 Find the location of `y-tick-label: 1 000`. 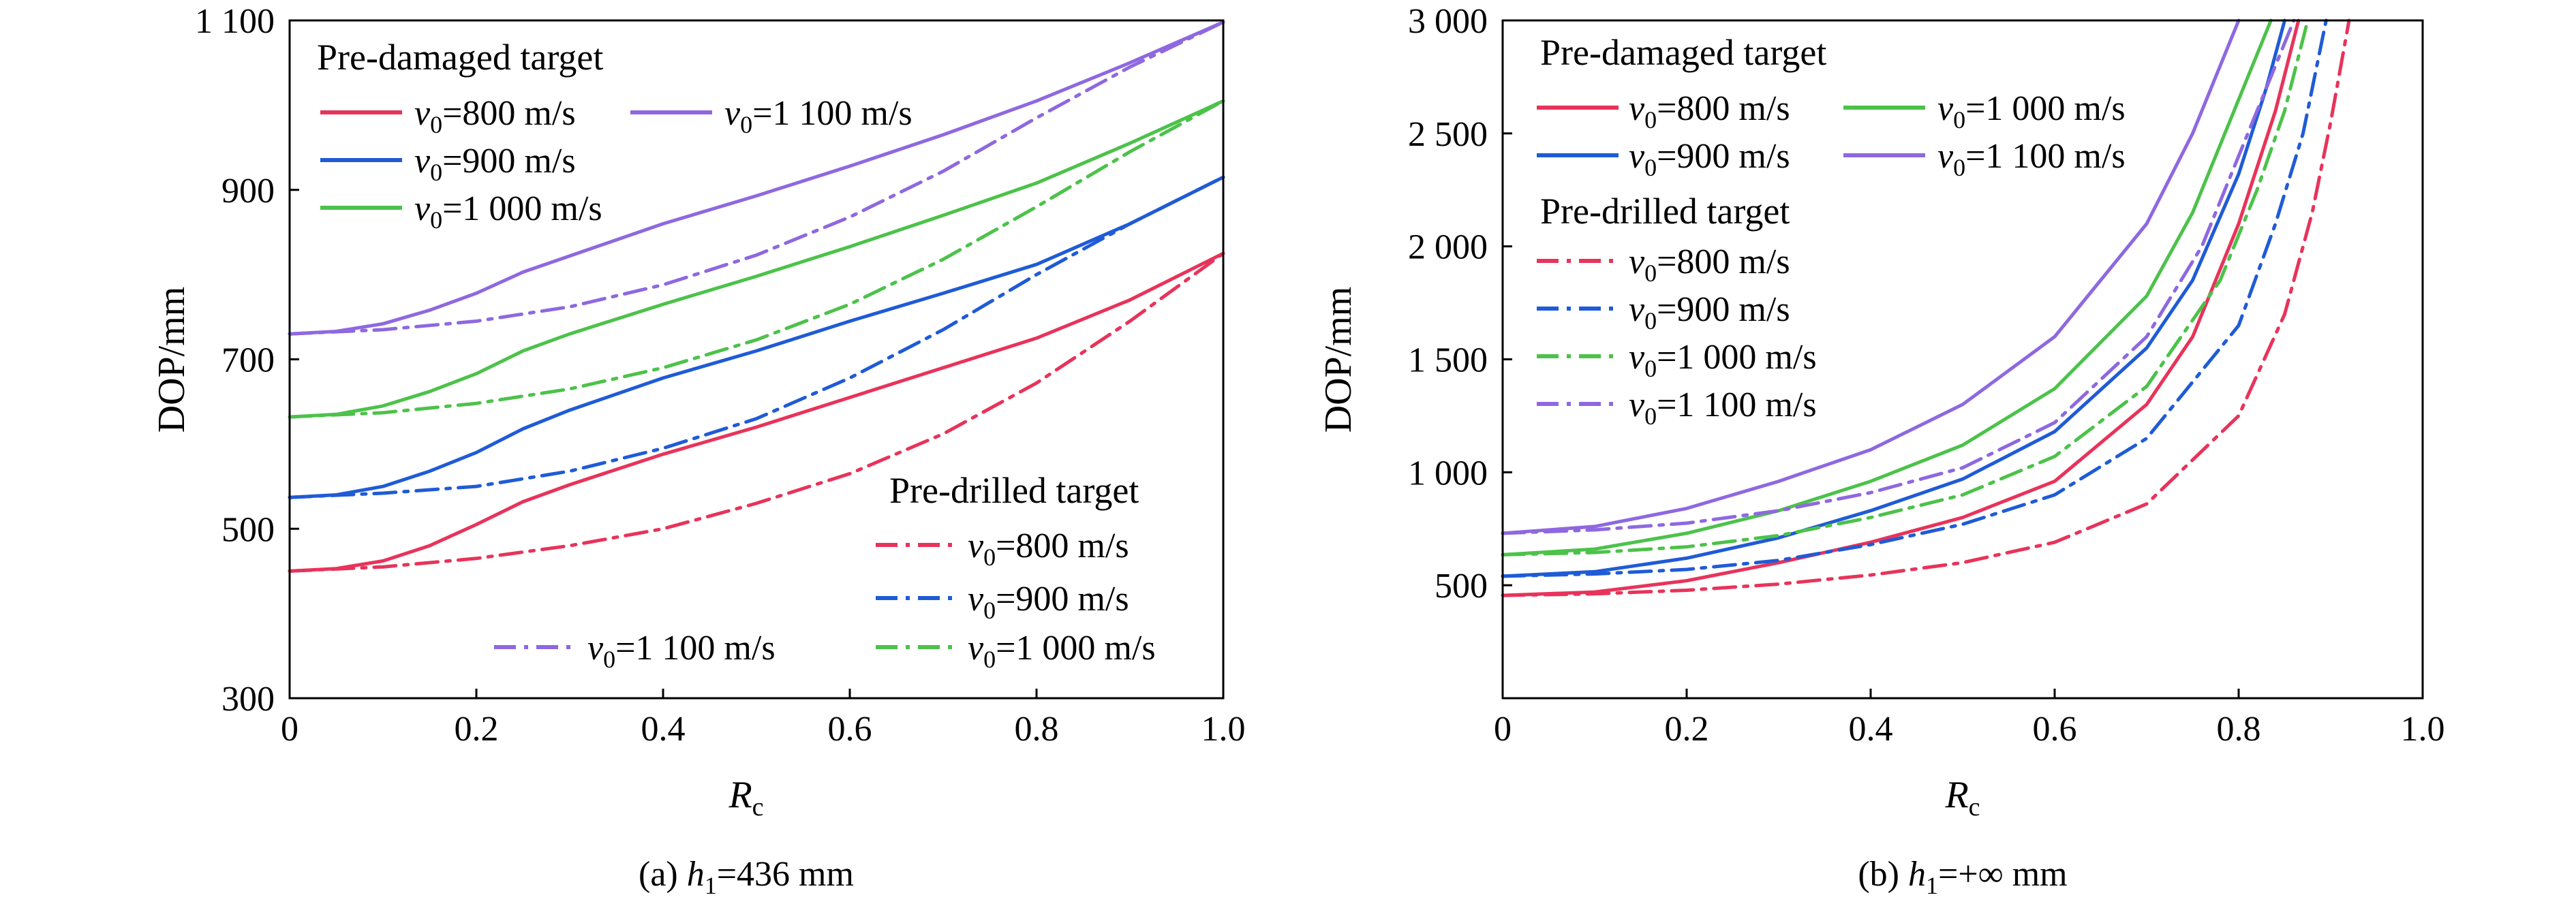

y-tick-label: 1 000 is located at coordinates (1448, 473).